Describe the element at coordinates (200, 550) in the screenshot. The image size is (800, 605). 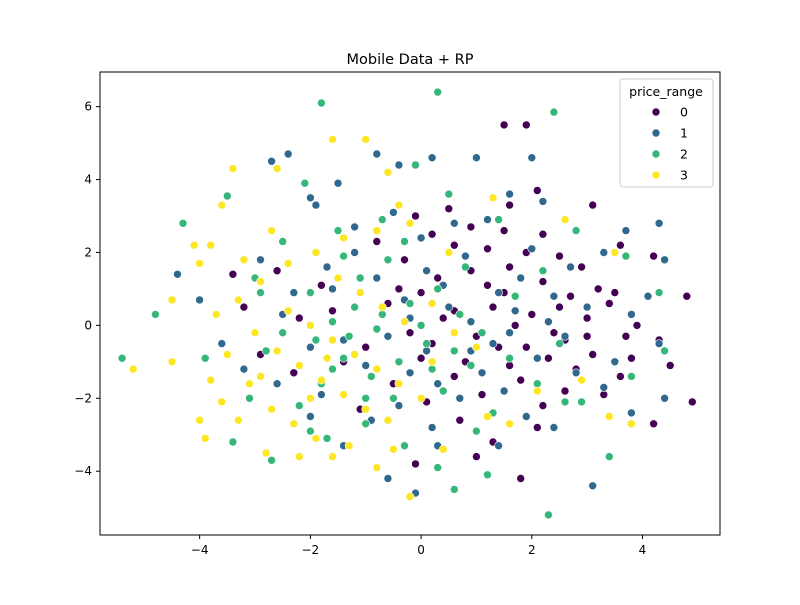
I see `x-tick-label: −4` at that location.